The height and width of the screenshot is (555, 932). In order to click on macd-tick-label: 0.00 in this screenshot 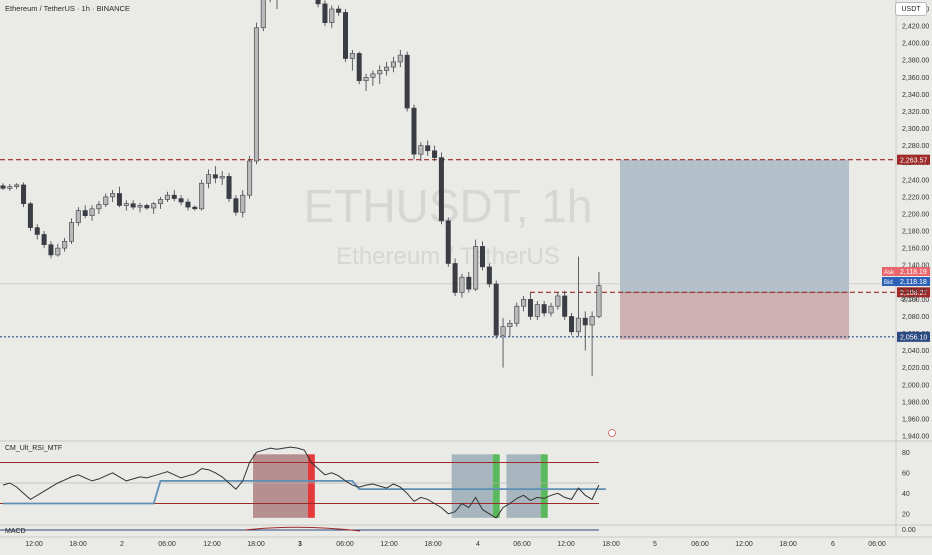, I will do `click(909, 530)`.